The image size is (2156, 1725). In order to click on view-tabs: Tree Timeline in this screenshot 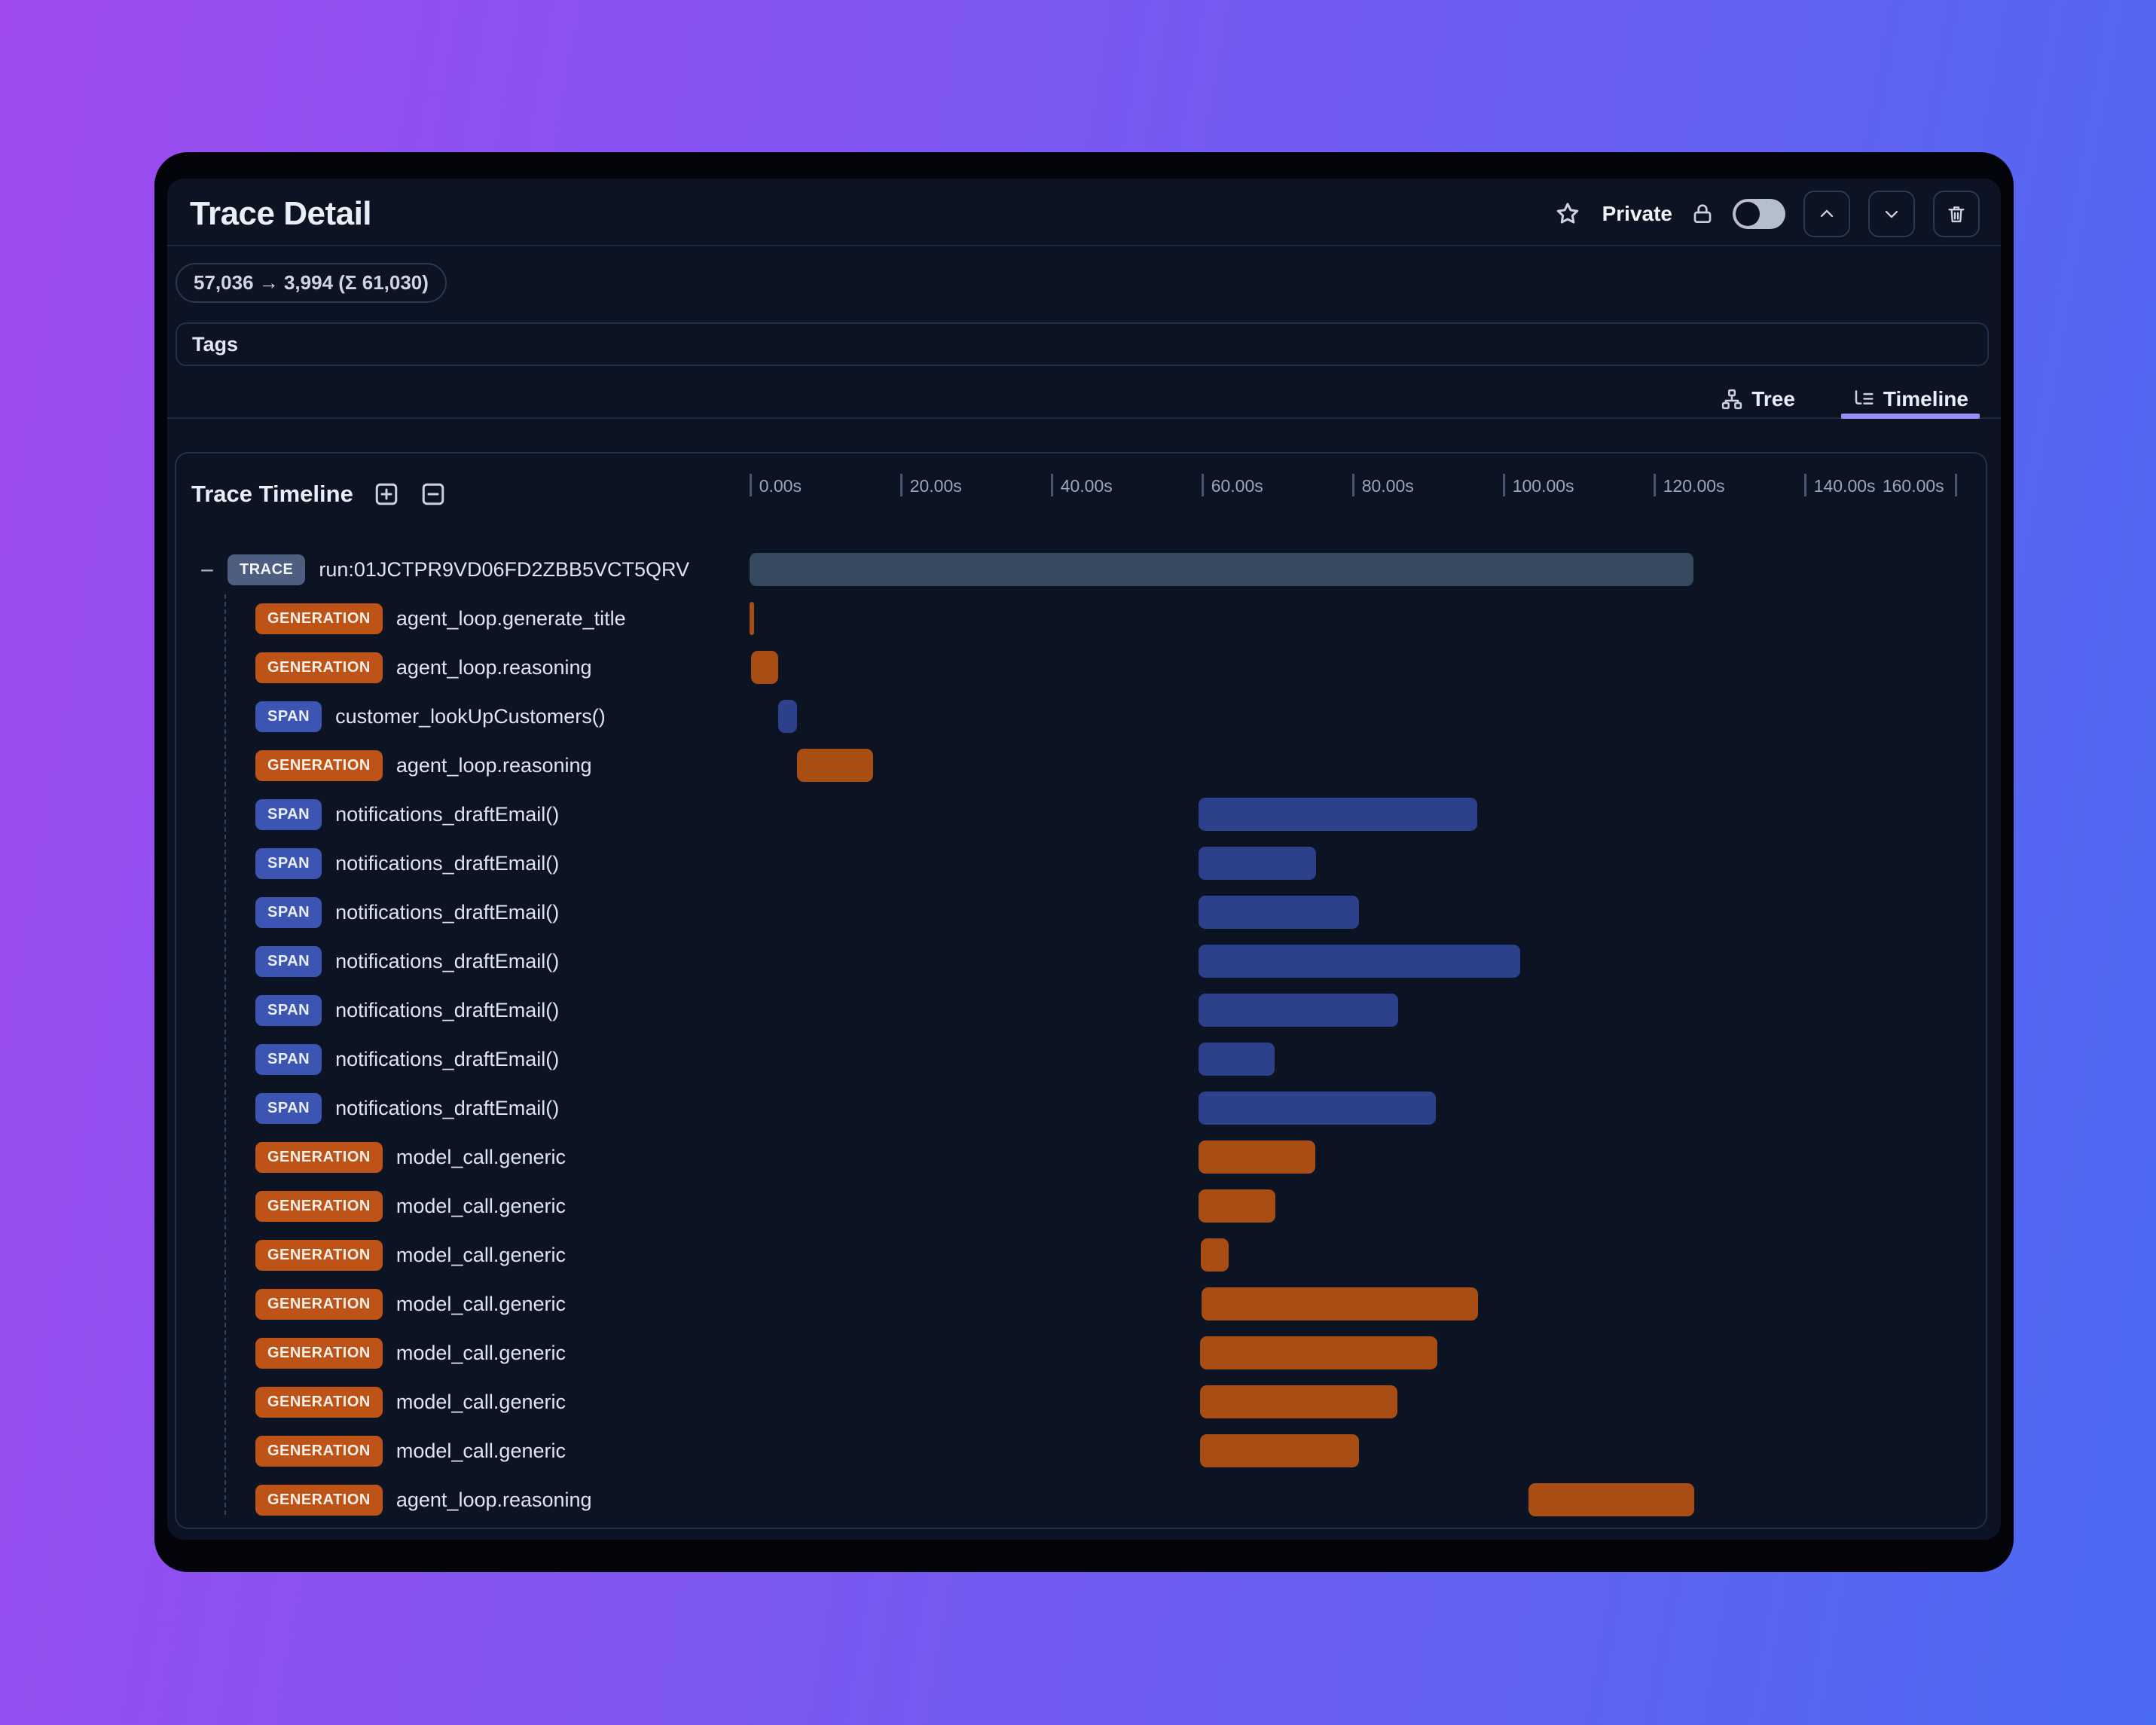, I will do `click(1084, 400)`.